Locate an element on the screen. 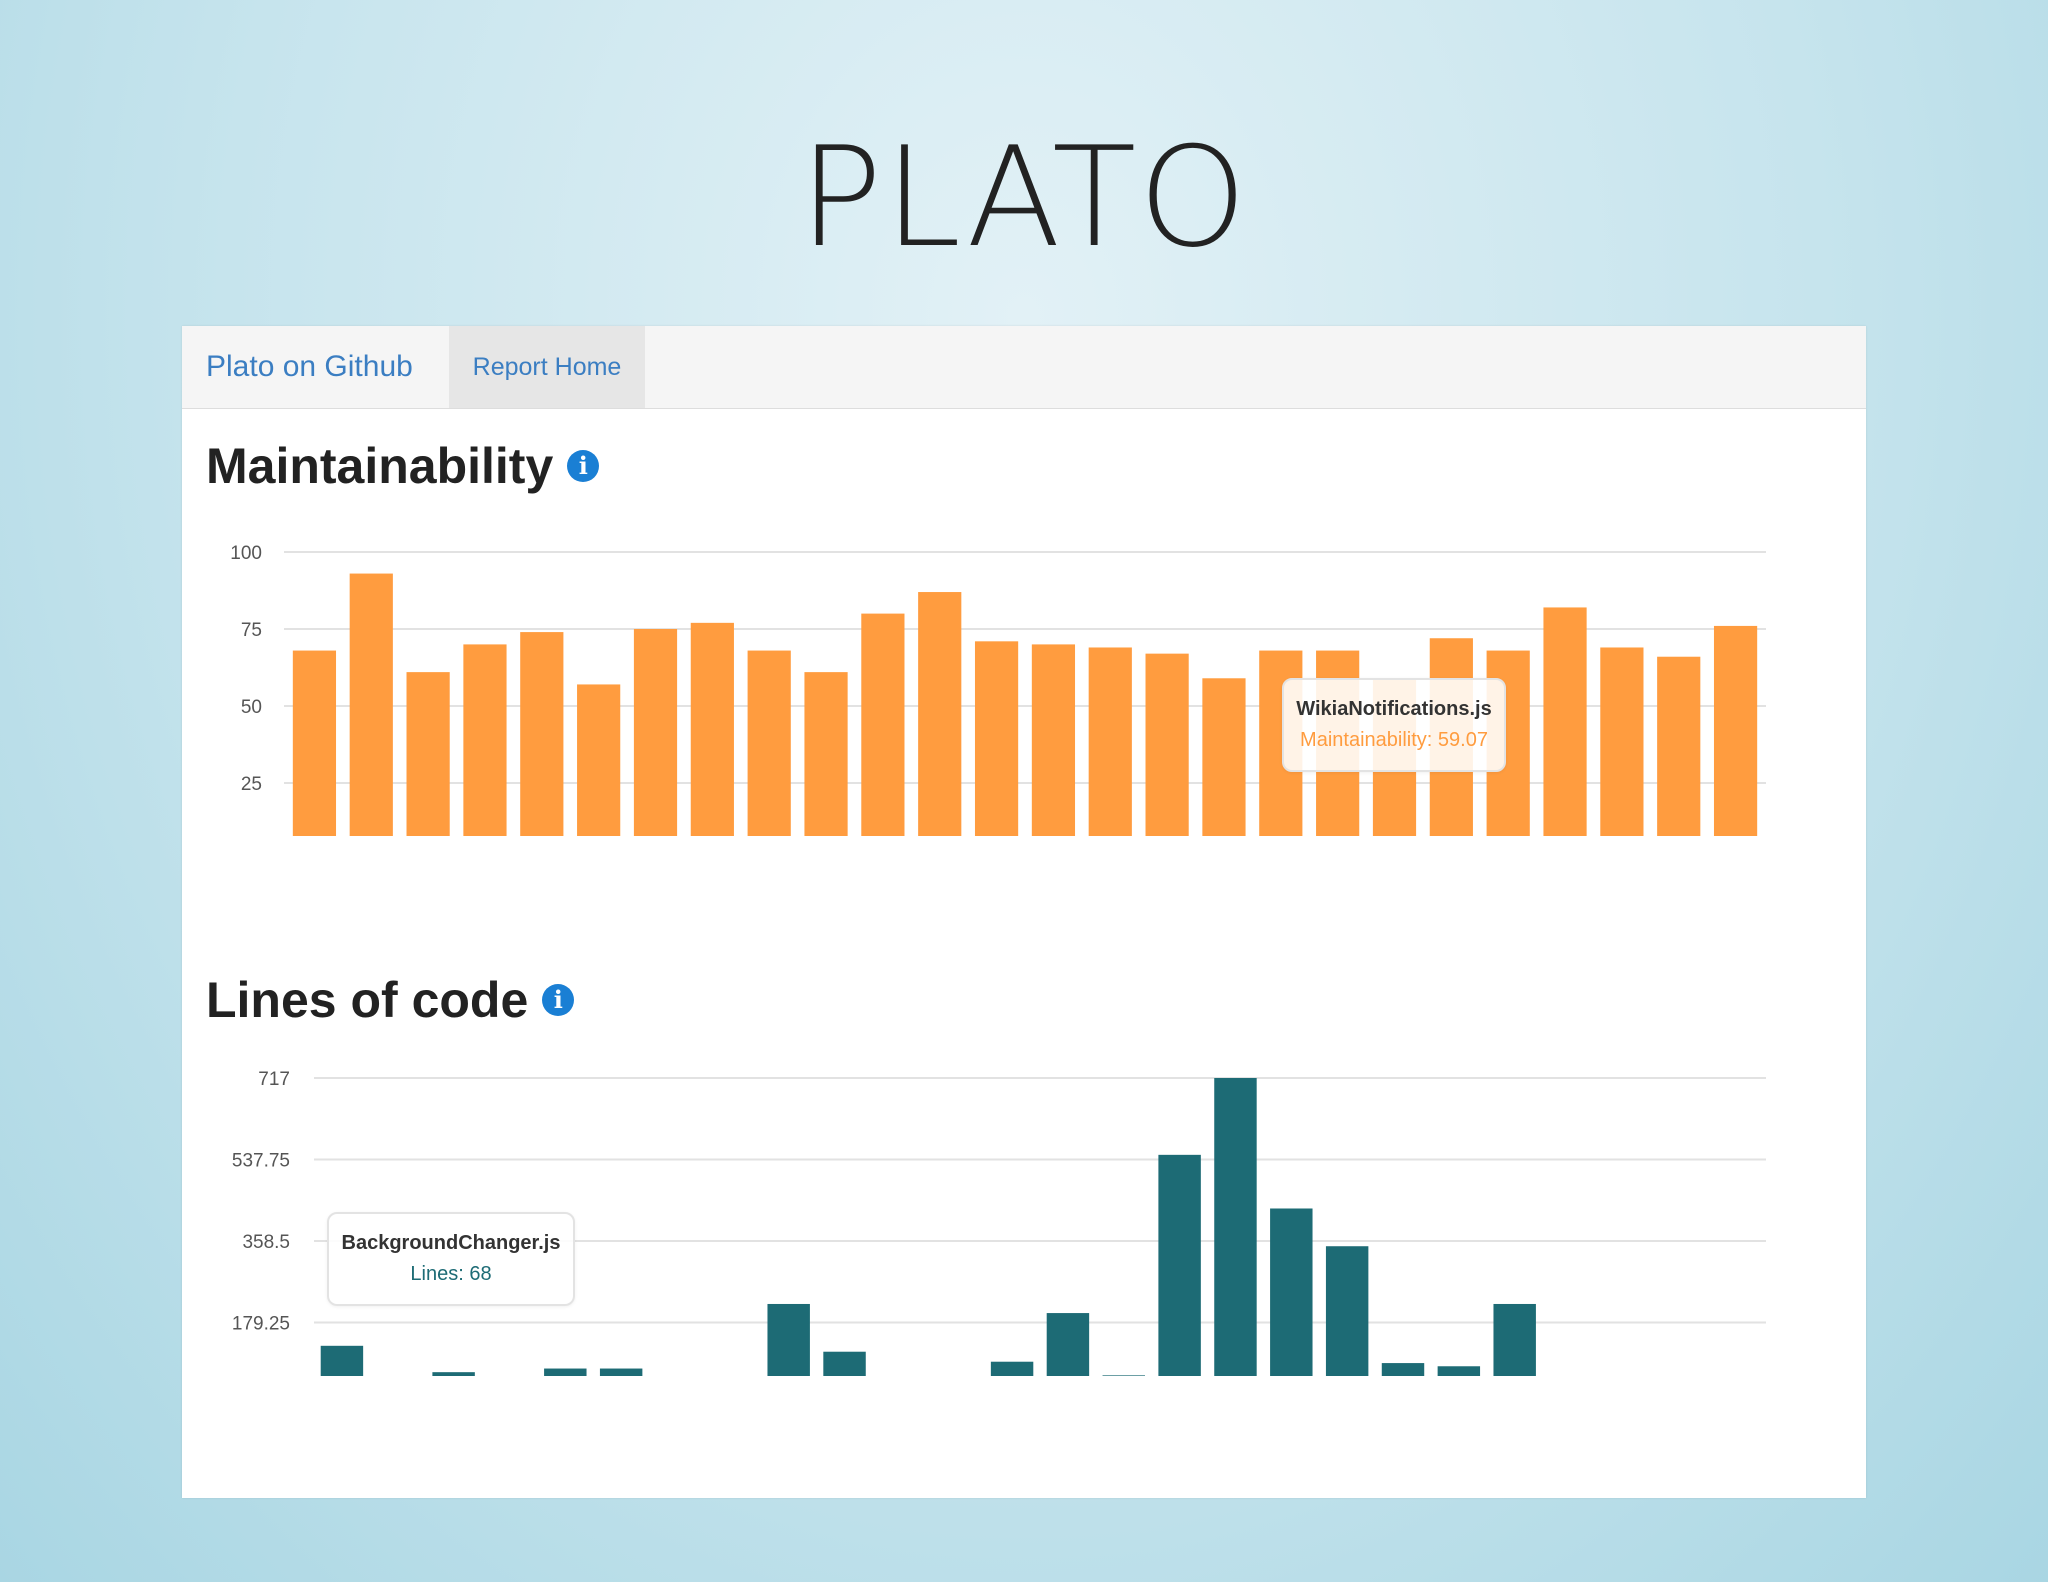 The height and width of the screenshot is (1582, 2048). report-home-tab: Report Home is located at coordinates (547, 367).